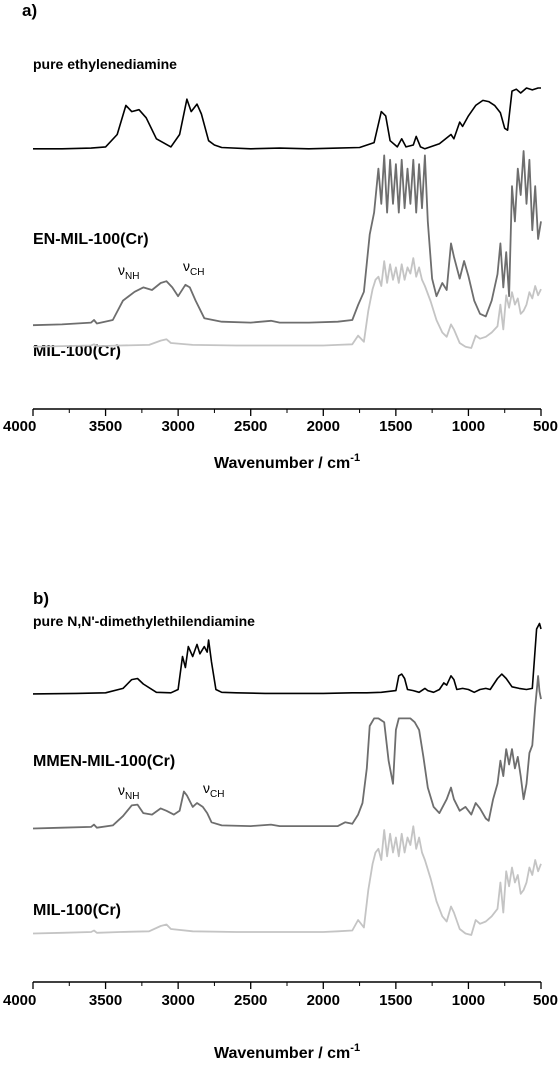  I want to click on panel-b-tick-label: 500, so click(545, 1000).